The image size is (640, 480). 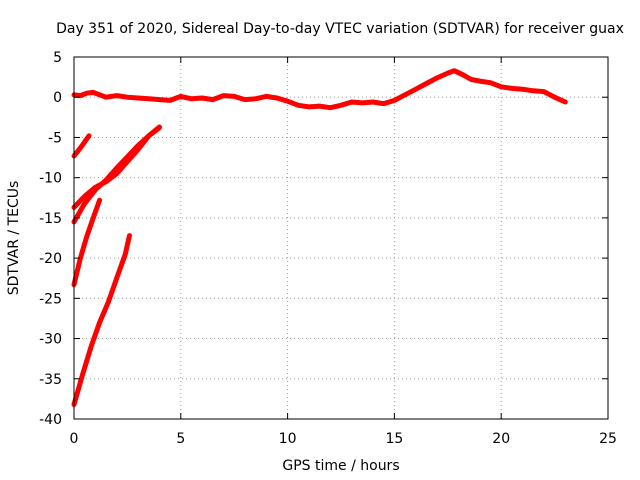 What do you see at coordinates (50, 340) in the screenshot?
I see `y-tick-label: -30` at bounding box center [50, 340].